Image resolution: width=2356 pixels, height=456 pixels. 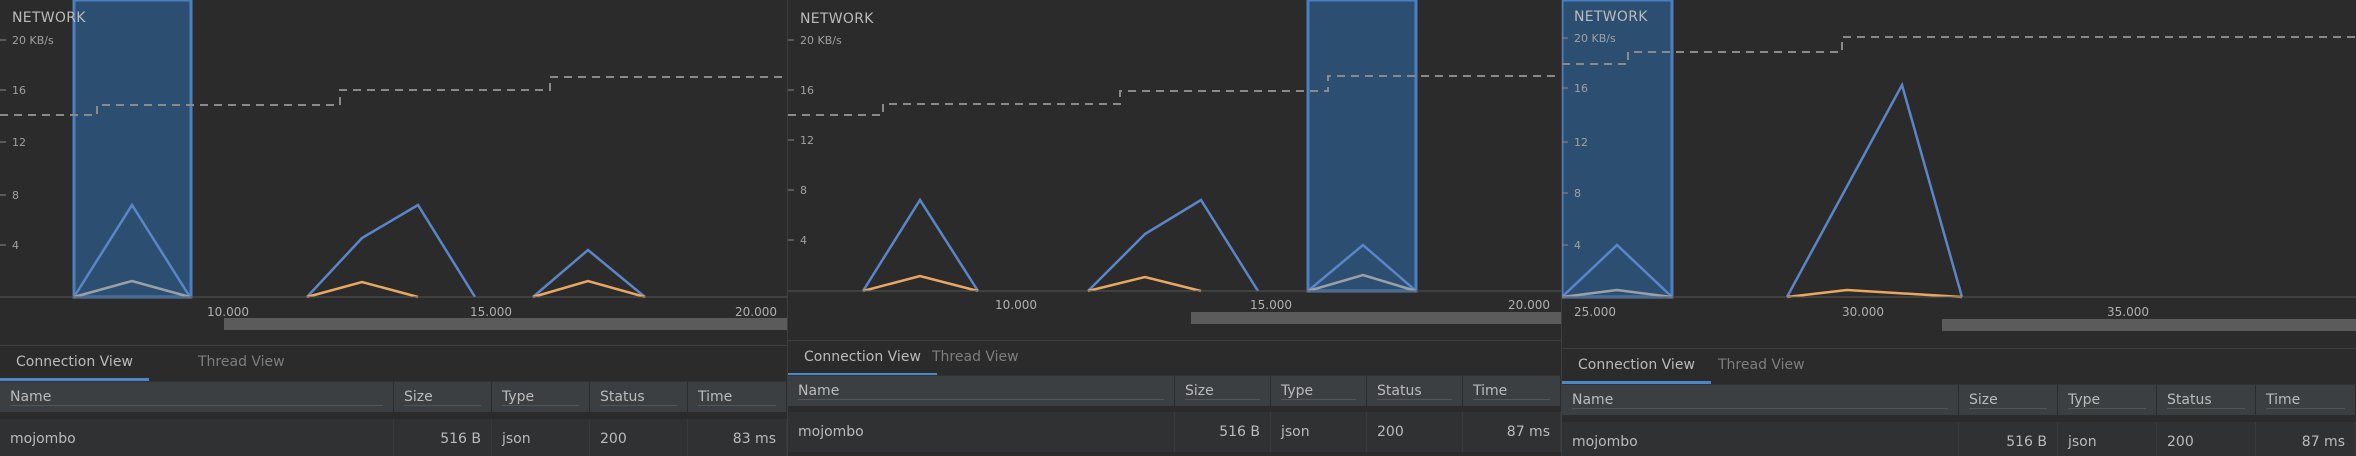 I want to click on x-tick-label: 30.000, so click(x=1863, y=312).